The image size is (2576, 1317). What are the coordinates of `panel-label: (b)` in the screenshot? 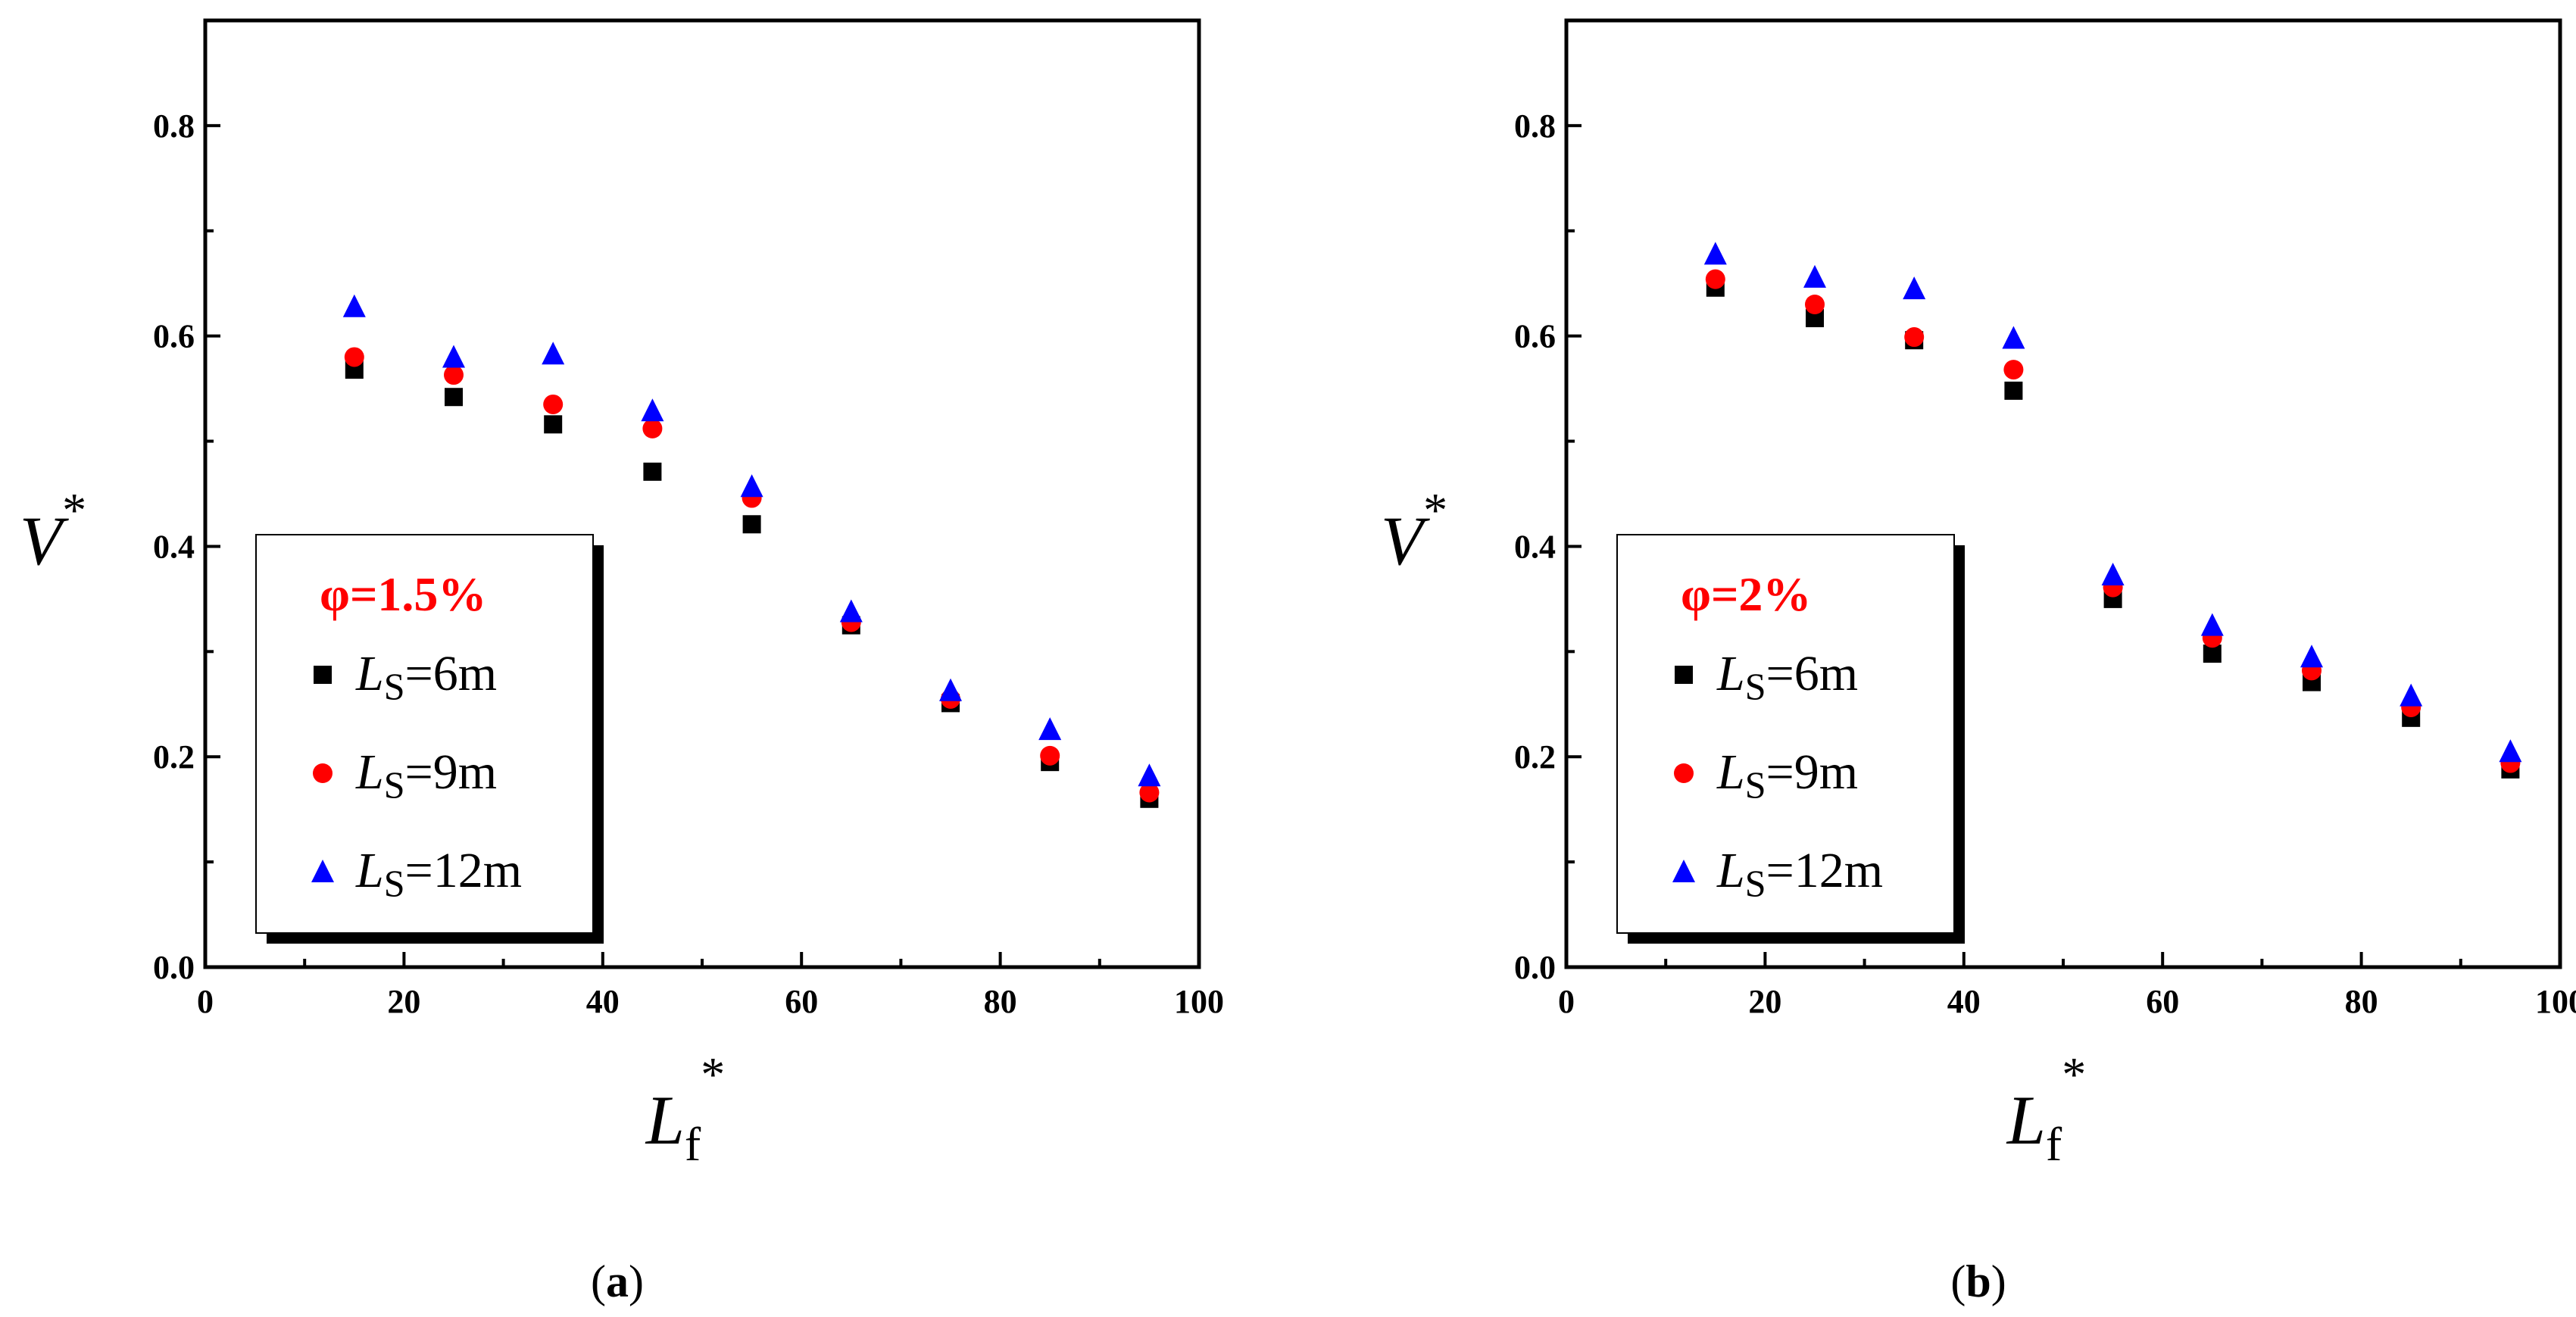 It's located at (1978, 1281).